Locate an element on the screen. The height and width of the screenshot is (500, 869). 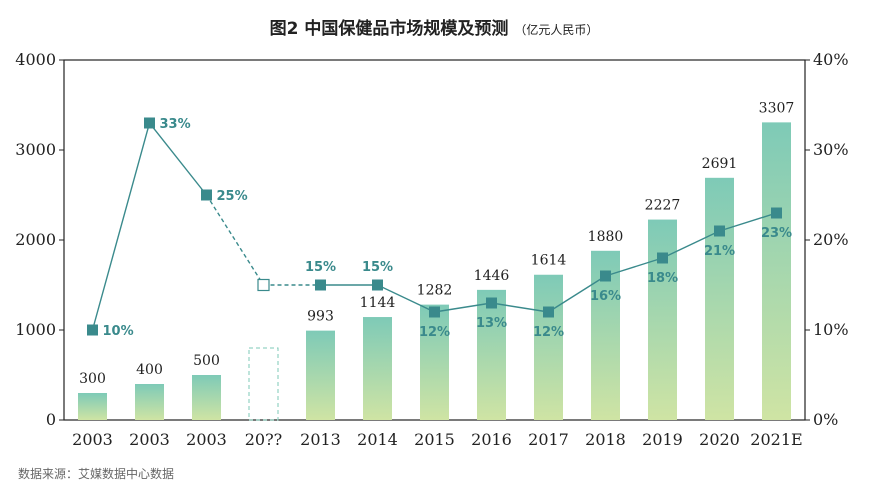
x-tick-label: 2013 is located at coordinates (320, 439).